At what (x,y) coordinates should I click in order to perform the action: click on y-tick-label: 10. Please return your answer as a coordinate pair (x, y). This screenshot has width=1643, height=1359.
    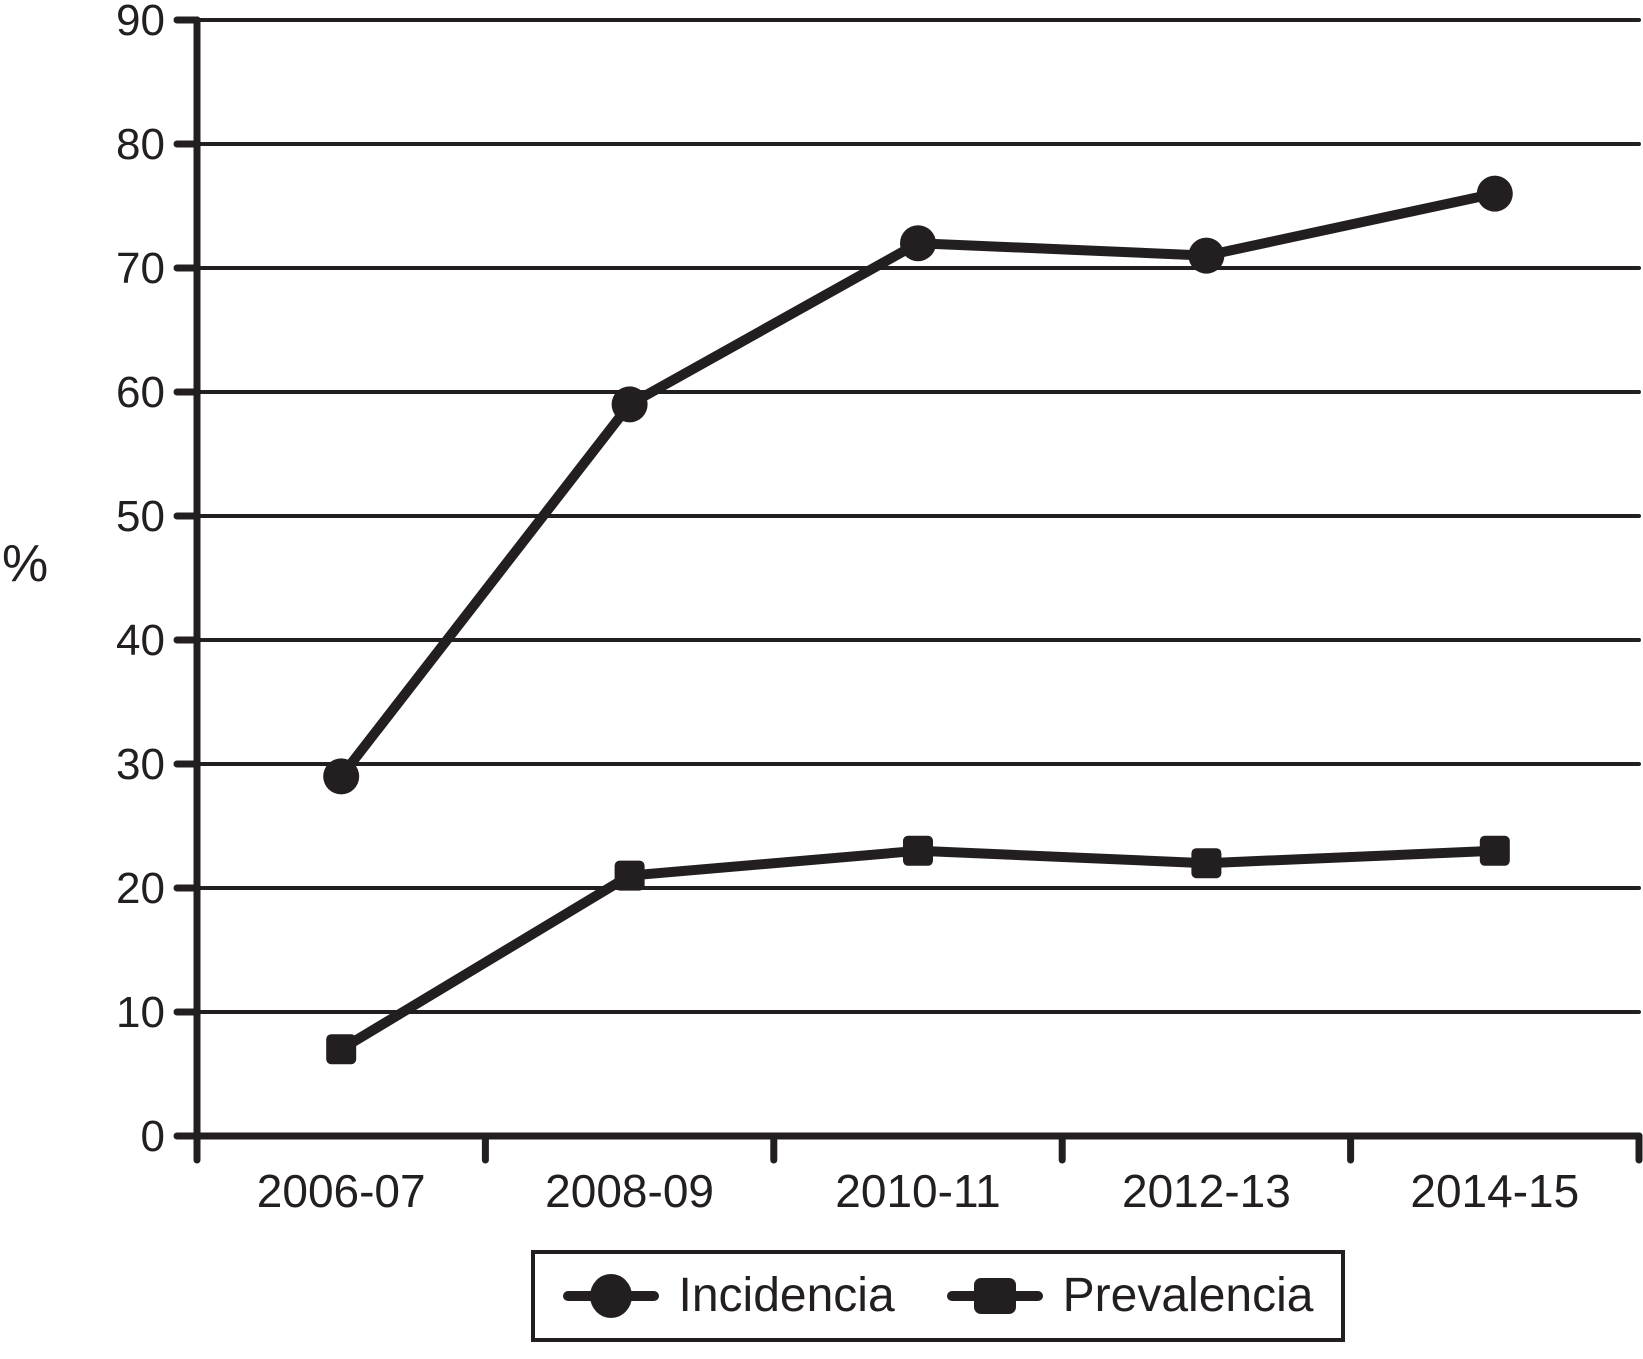
    Looking at the image, I should click on (140, 1012).